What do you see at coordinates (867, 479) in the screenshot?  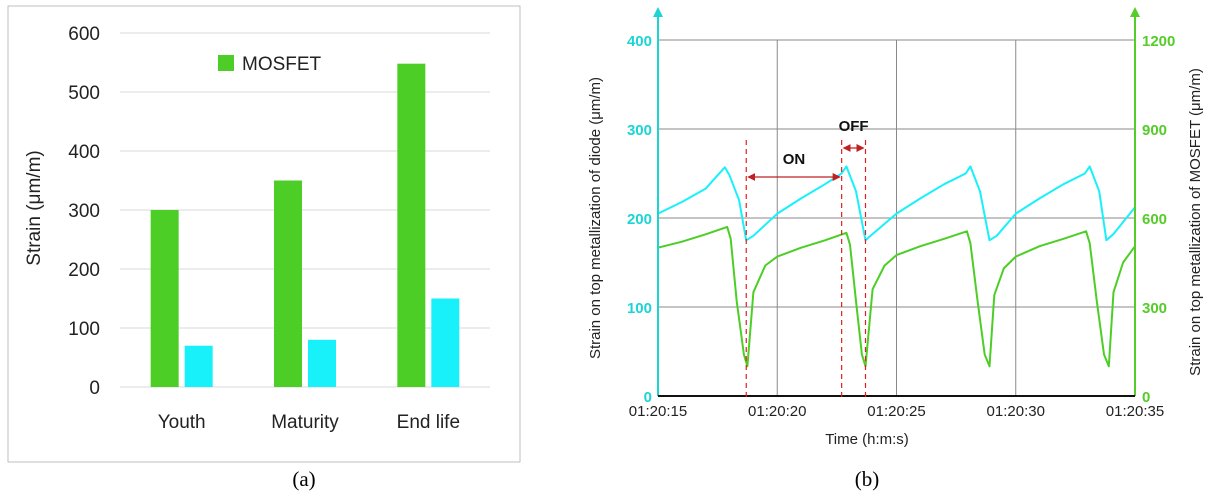 I see `caption-b: (b)` at bounding box center [867, 479].